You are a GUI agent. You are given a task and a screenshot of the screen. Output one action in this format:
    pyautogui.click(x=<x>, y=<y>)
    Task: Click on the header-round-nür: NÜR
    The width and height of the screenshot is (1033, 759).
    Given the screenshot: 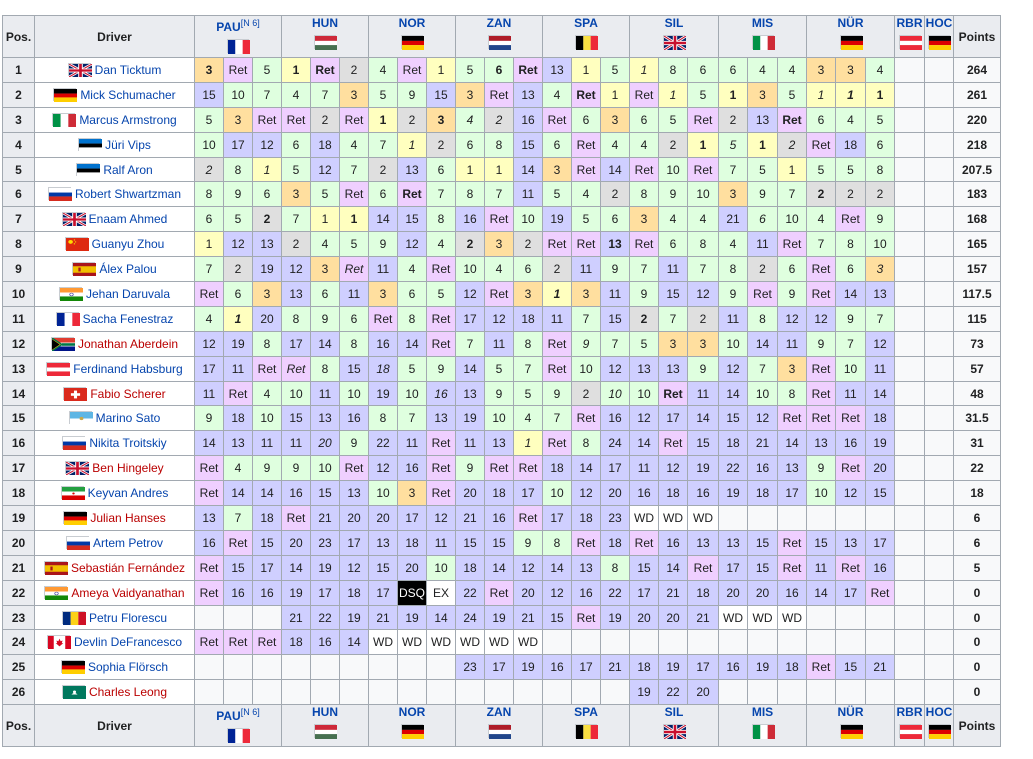 What is the action you would take?
    pyautogui.click(x=850, y=36)
    